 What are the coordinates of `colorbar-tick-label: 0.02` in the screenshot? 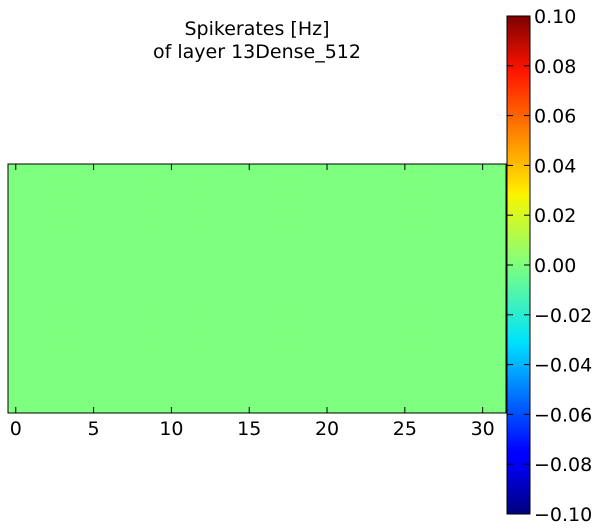 It's located at (555, 216).